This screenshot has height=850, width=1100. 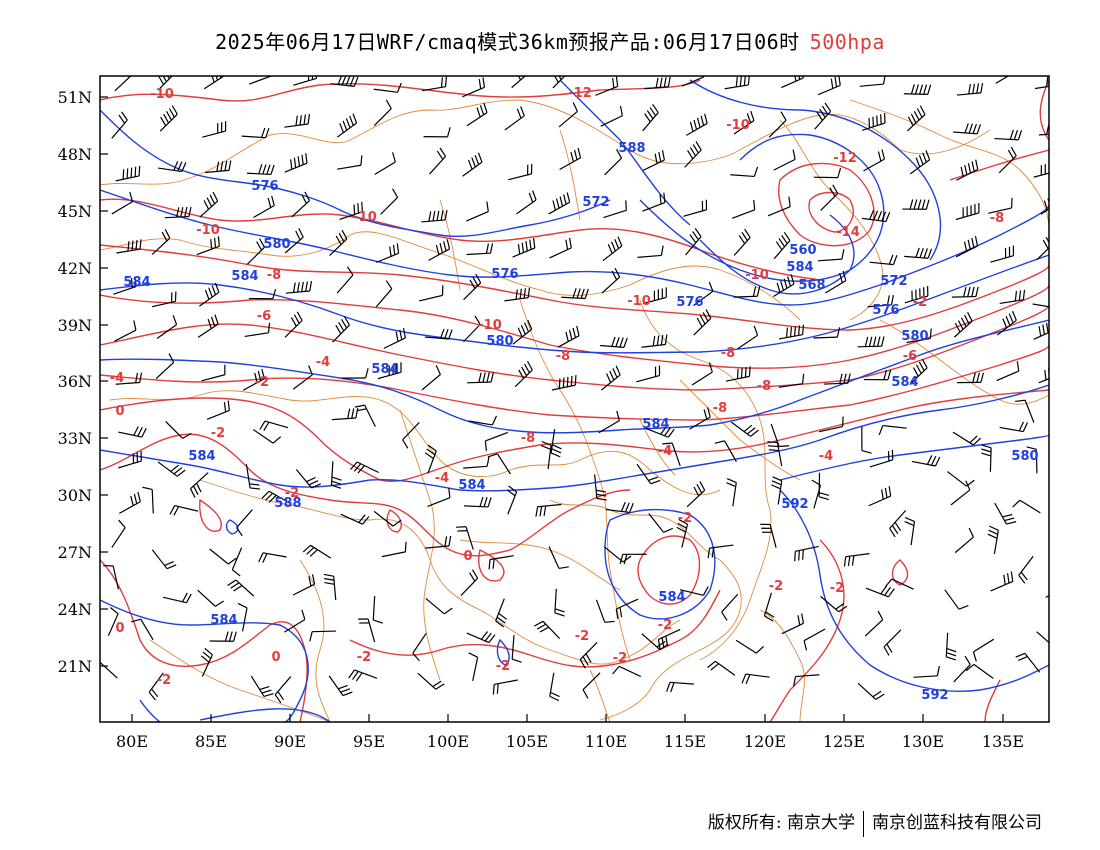 I want to click on footer-divider, so click(x=863, y=823).